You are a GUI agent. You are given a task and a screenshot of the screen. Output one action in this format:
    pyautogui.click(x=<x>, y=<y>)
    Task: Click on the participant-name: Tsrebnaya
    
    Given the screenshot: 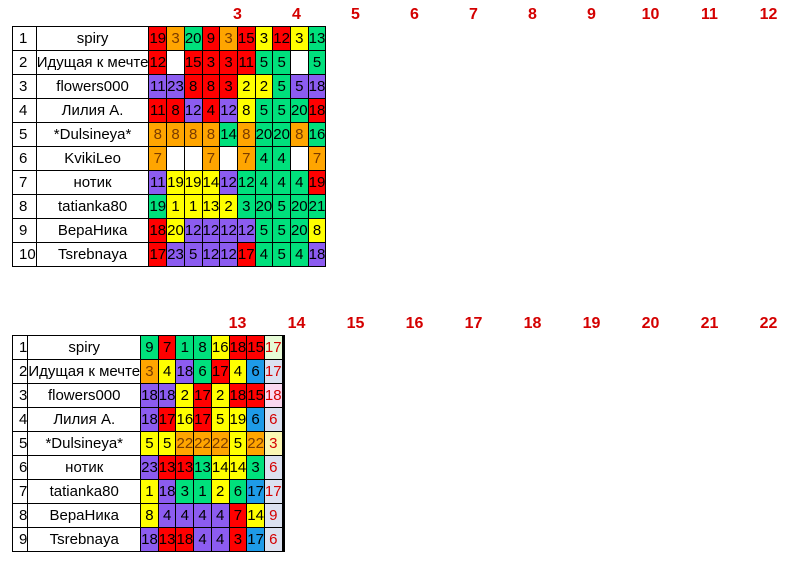 What is the action you would take?
    pyautogui.click(x=92, y=254)
    